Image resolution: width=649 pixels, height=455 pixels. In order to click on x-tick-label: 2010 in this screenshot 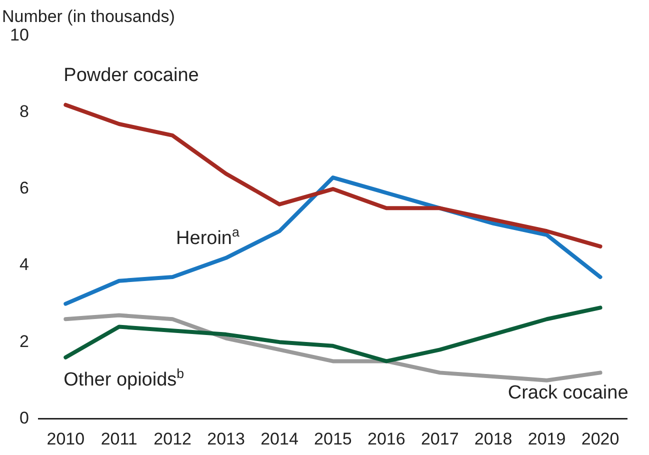, I will do `click(65, 438)`.